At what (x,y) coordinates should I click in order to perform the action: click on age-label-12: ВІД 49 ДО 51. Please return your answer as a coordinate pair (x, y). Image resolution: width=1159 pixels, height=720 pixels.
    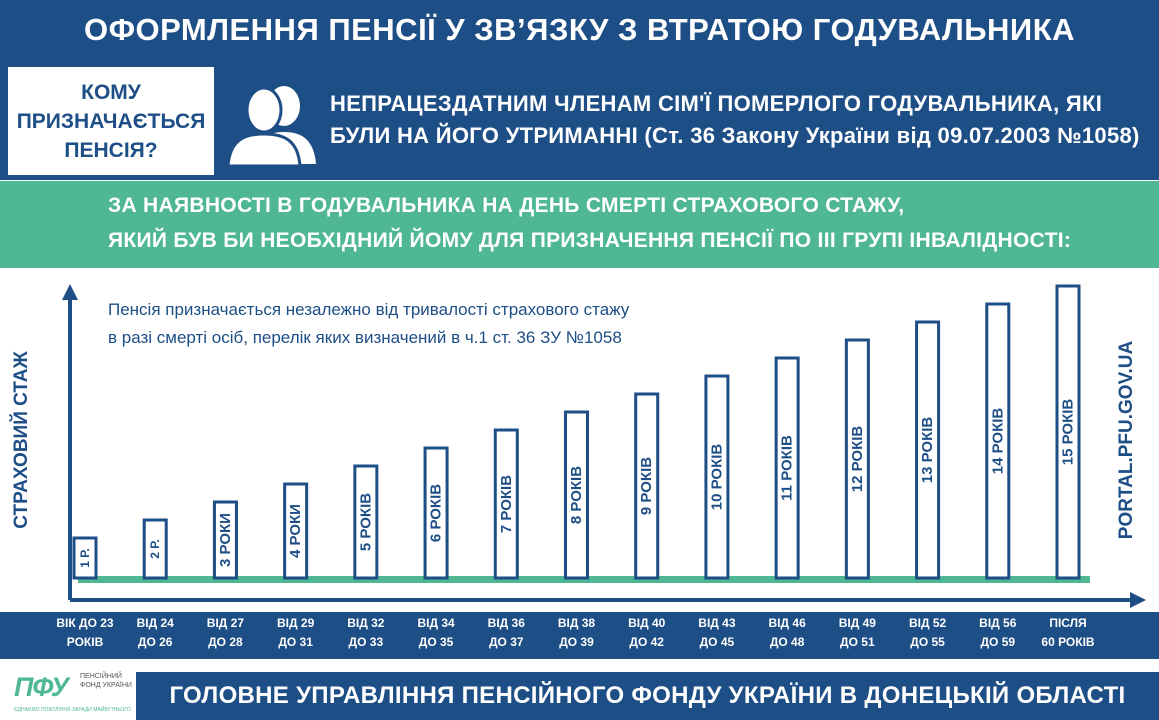
    Looking at the image, I should click on (857, 633).